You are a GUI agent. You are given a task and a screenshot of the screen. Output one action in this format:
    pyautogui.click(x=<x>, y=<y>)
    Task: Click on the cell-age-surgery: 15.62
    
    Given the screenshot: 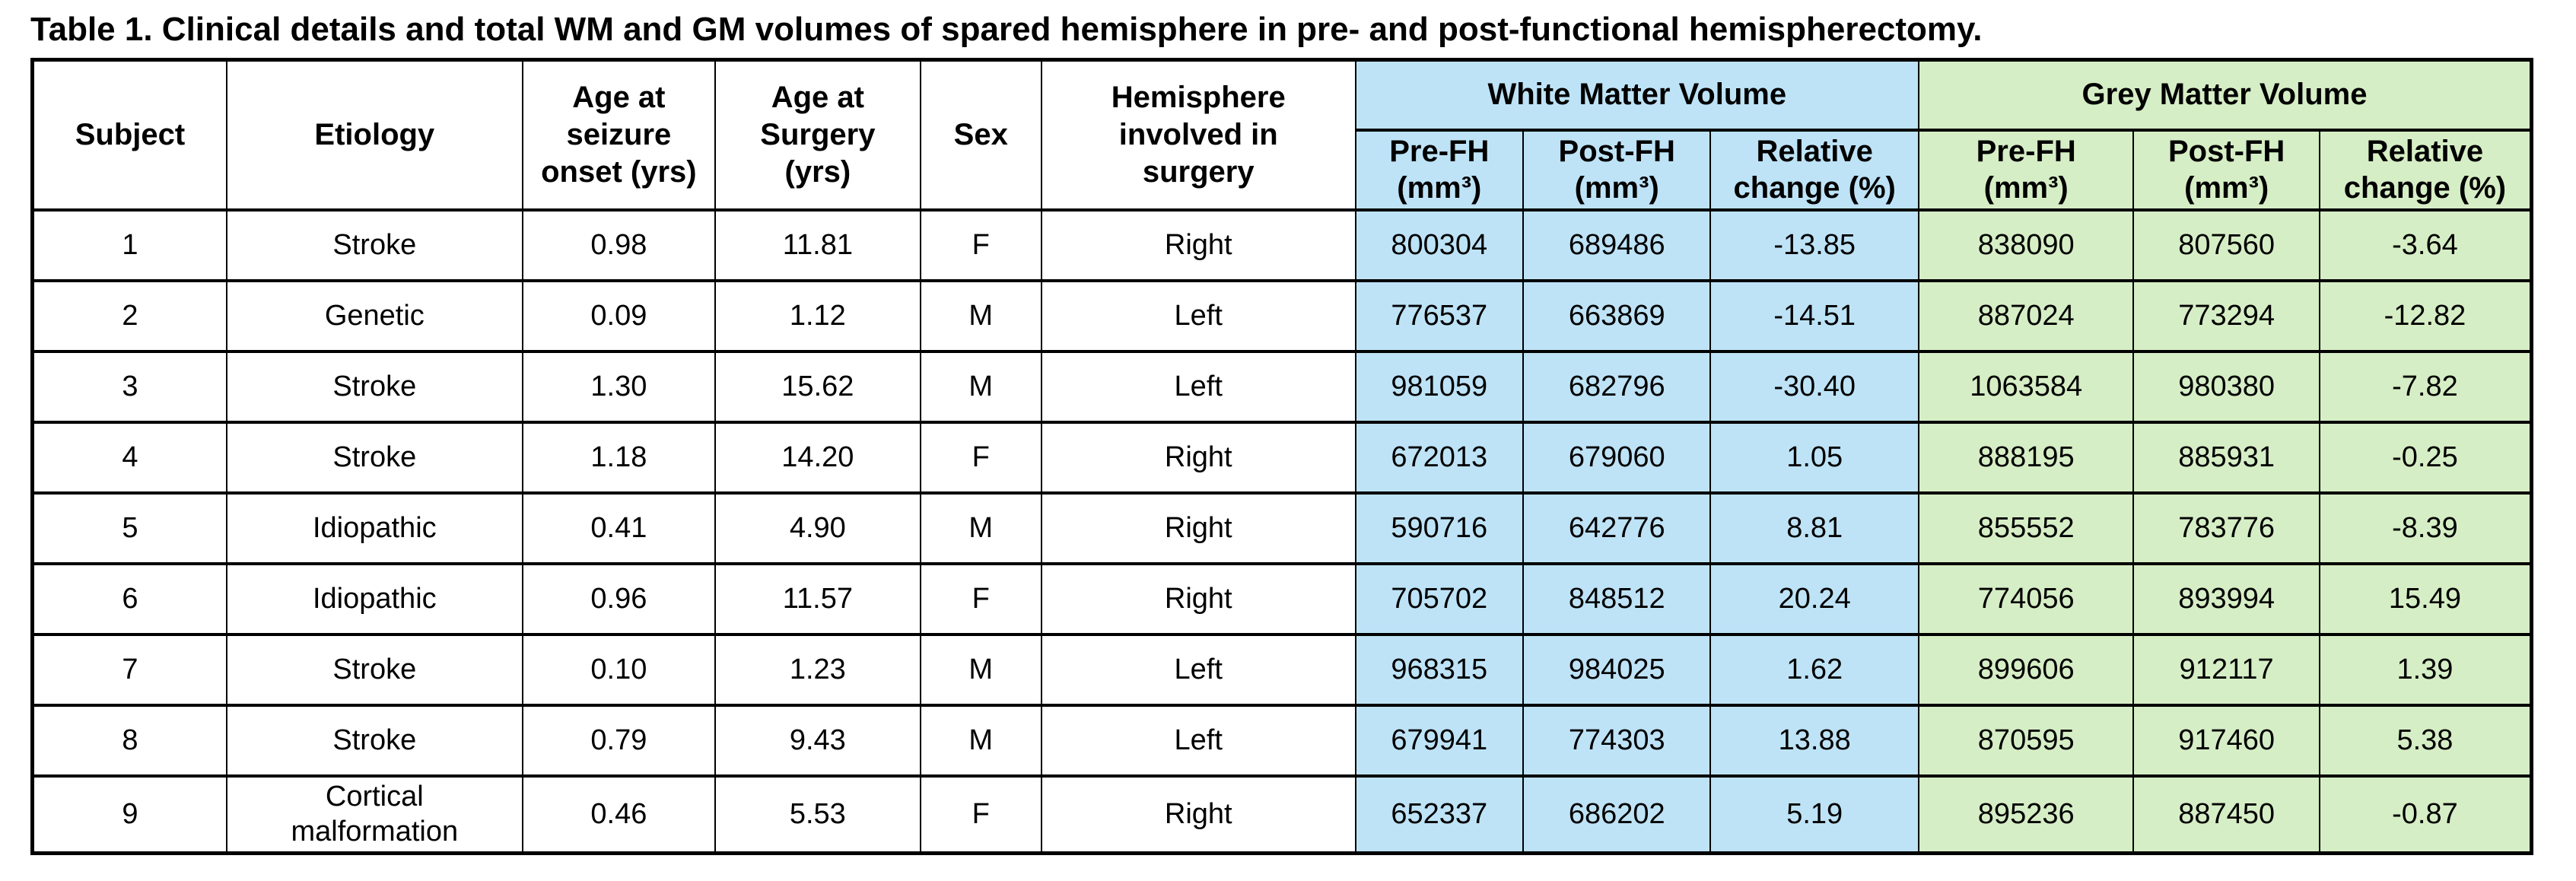 What is the action you would take?
    pyautogui.click(x=818, y=387)
    